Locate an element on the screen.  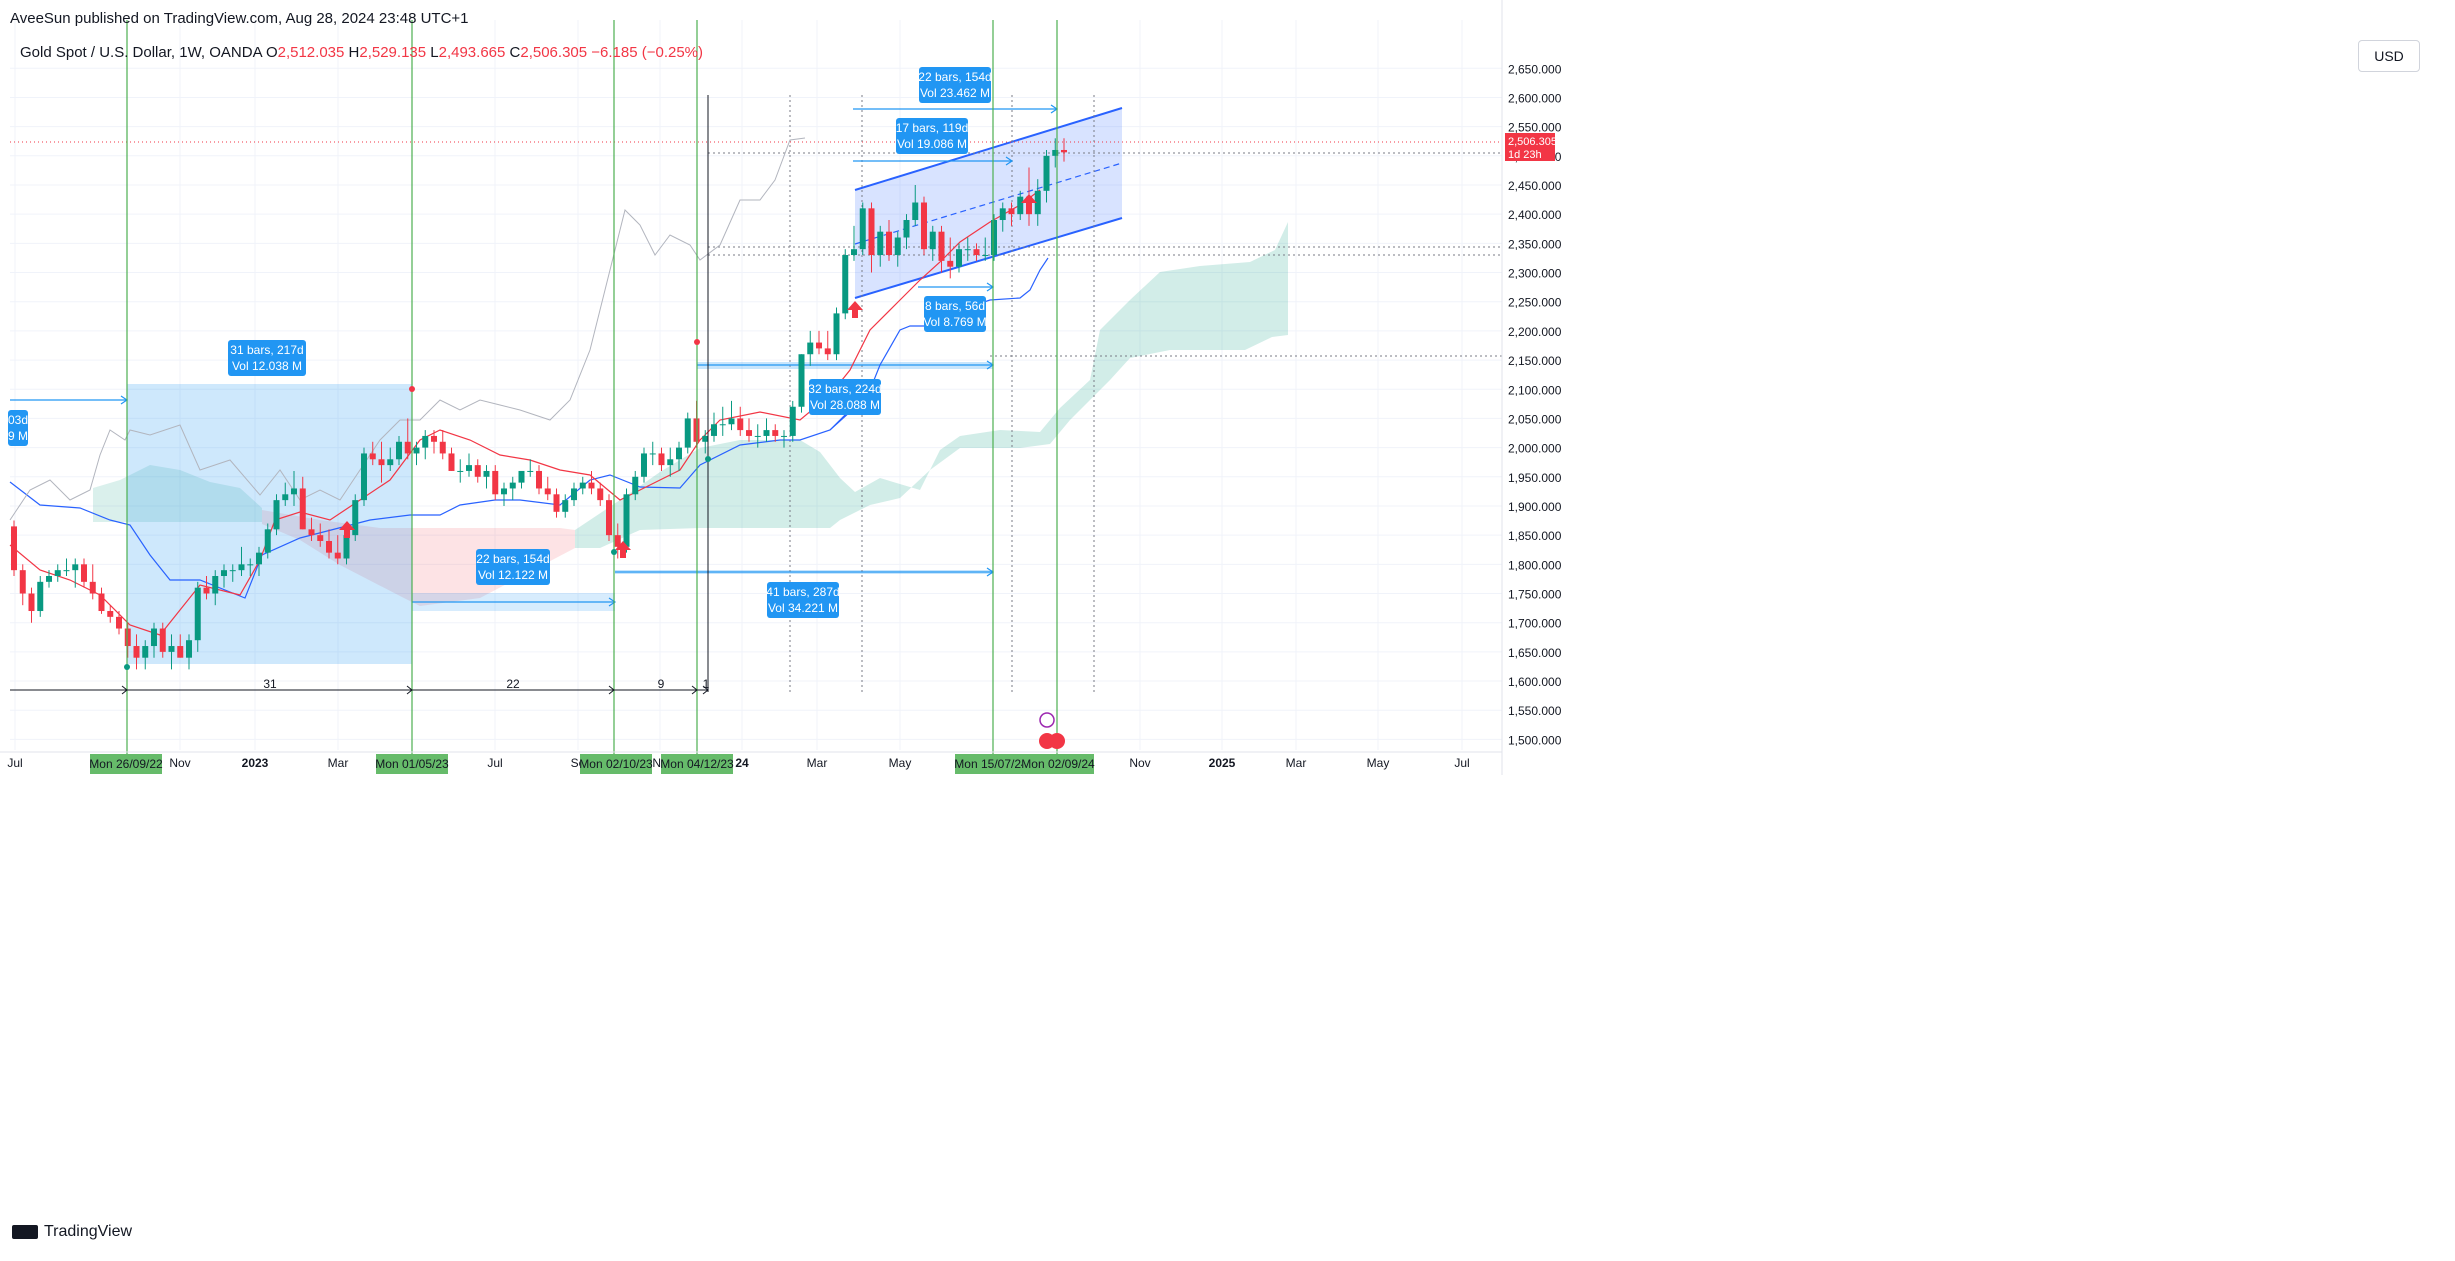
time-axis-tick: 2023 is located at coordinates (255, 763).